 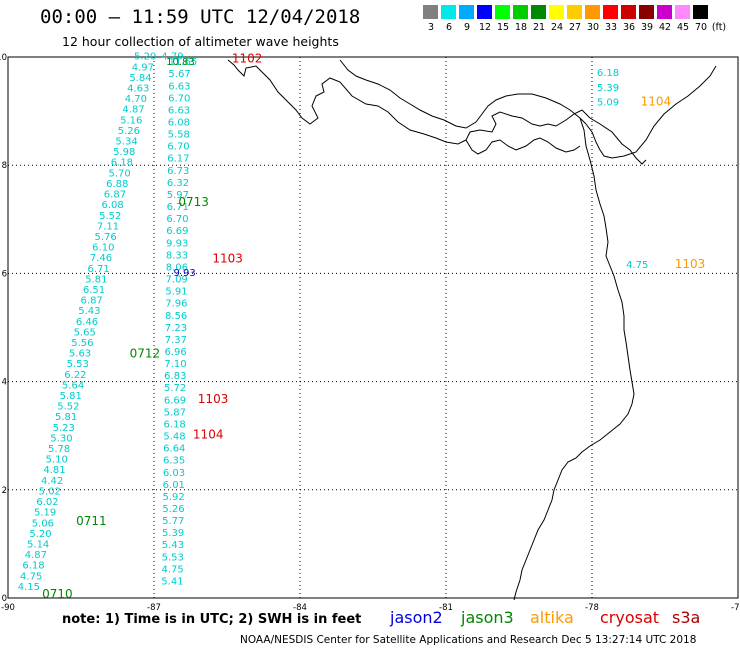 I want to click on scale-label: 18, so click(x=521, y=27).